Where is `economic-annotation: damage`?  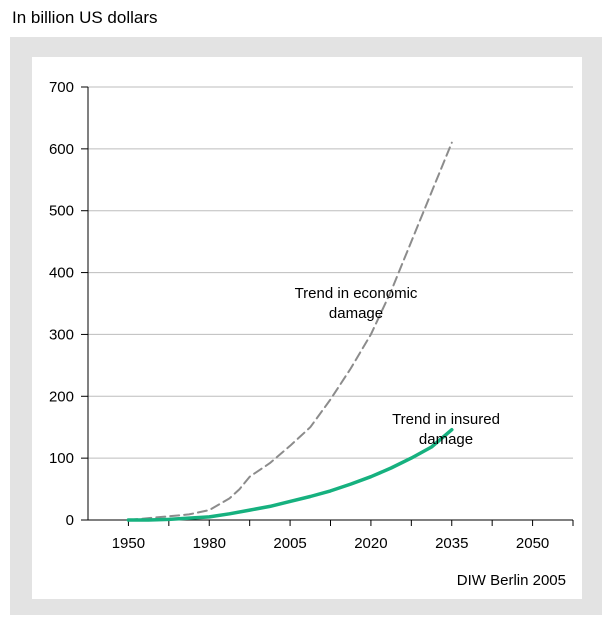
economic-annotation: damage is located at coordinates (356, 313).